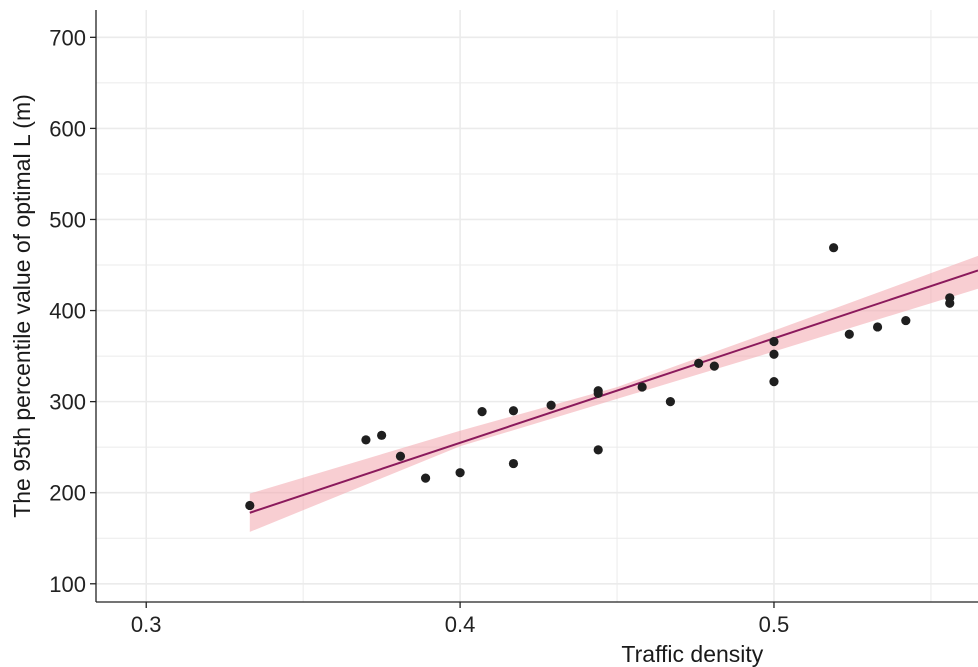 This screenshot has width=978, height=667. I want to click on x-tick-label: 0.5, so click(774, 624).